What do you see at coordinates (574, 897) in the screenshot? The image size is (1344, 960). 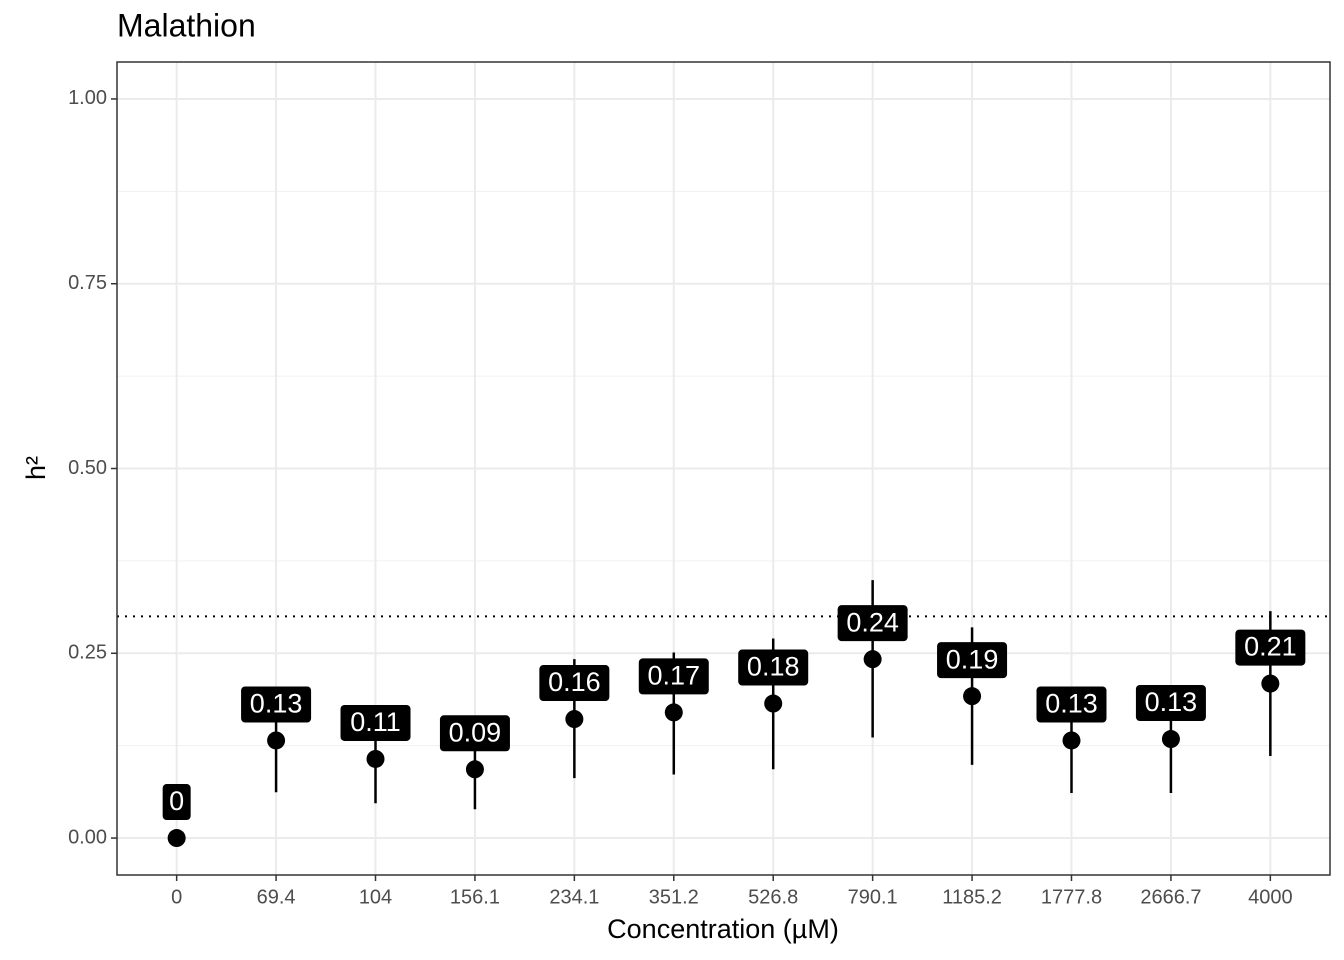 I see `x-tick-label: 234.1` at bounding box center [574, 897].